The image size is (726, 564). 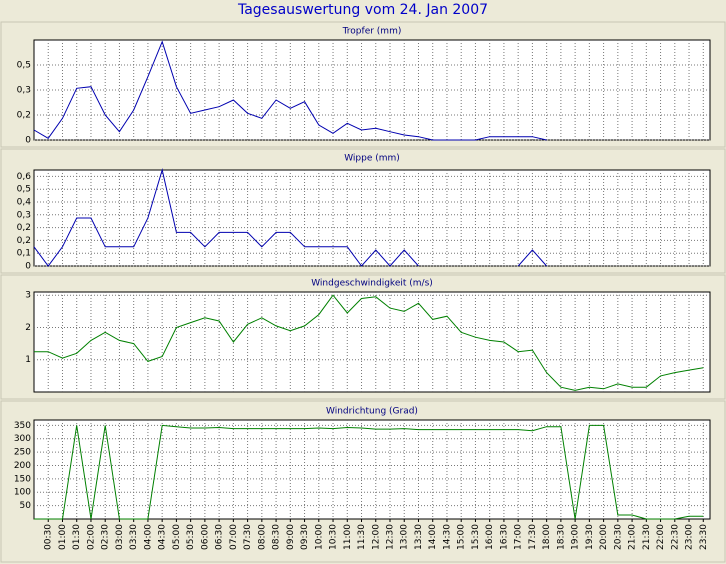 What do you see at coordinates (262, 537) in the screenshot?
I see `x-tick-label: 08:00` at bounding box center [262, 537].